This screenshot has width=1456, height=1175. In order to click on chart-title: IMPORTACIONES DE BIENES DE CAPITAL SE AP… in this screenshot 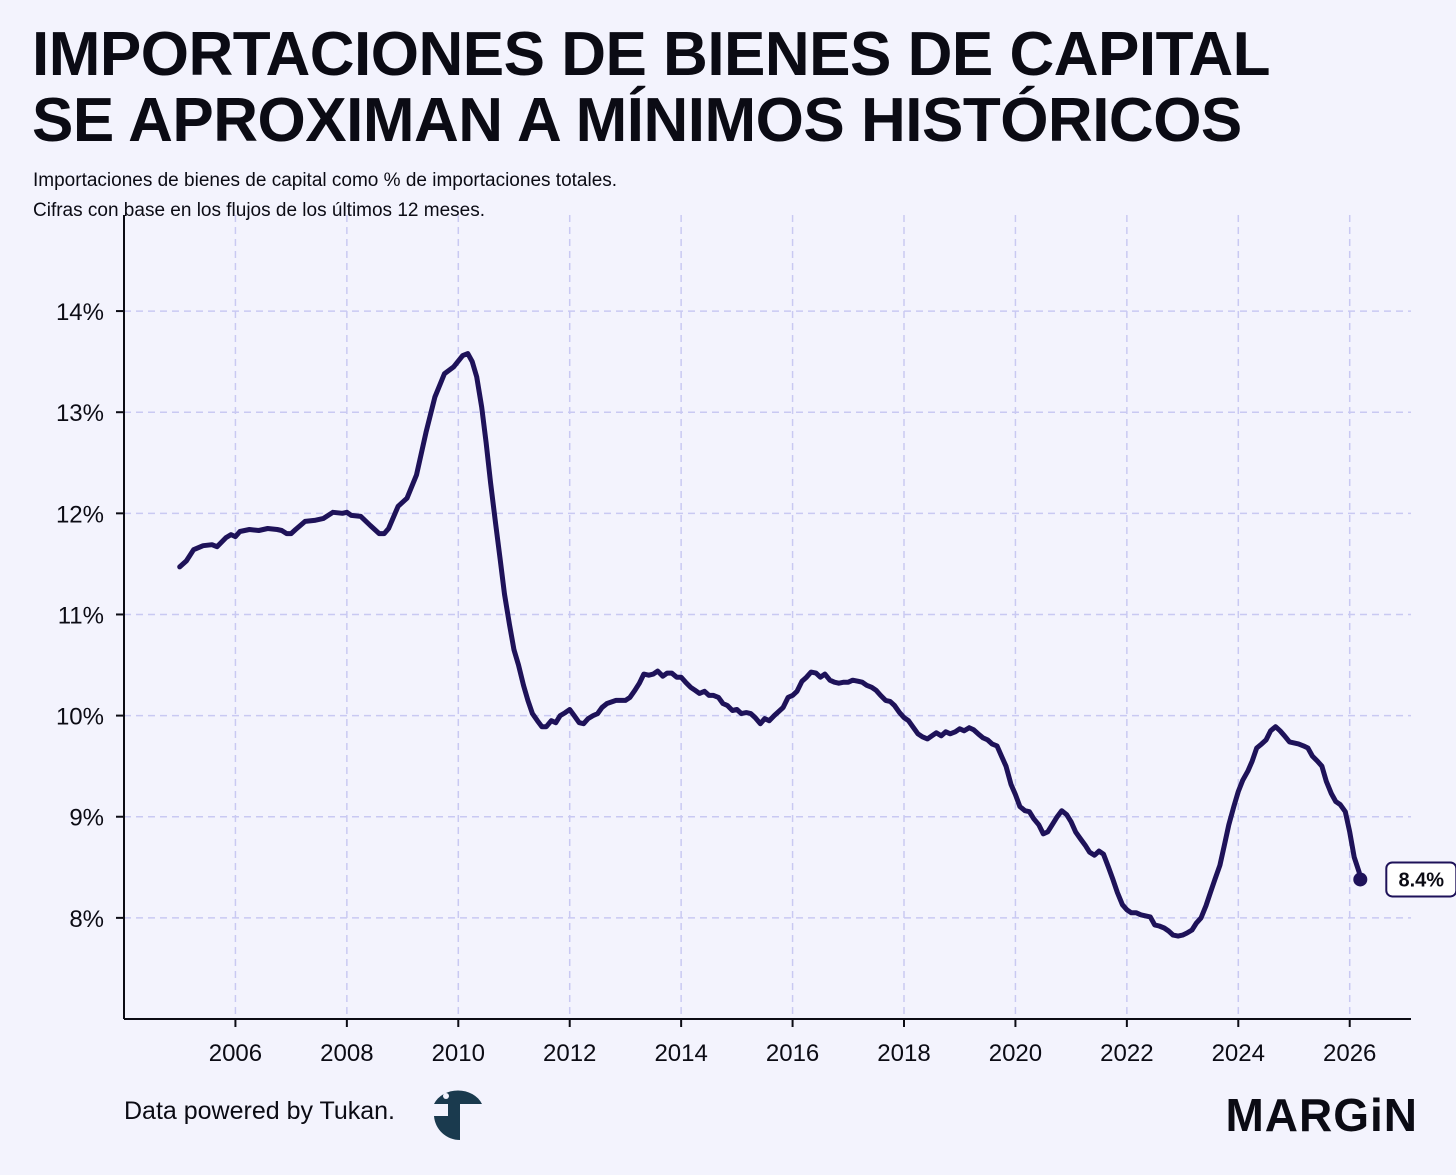, I will do `click(732, 88)`.